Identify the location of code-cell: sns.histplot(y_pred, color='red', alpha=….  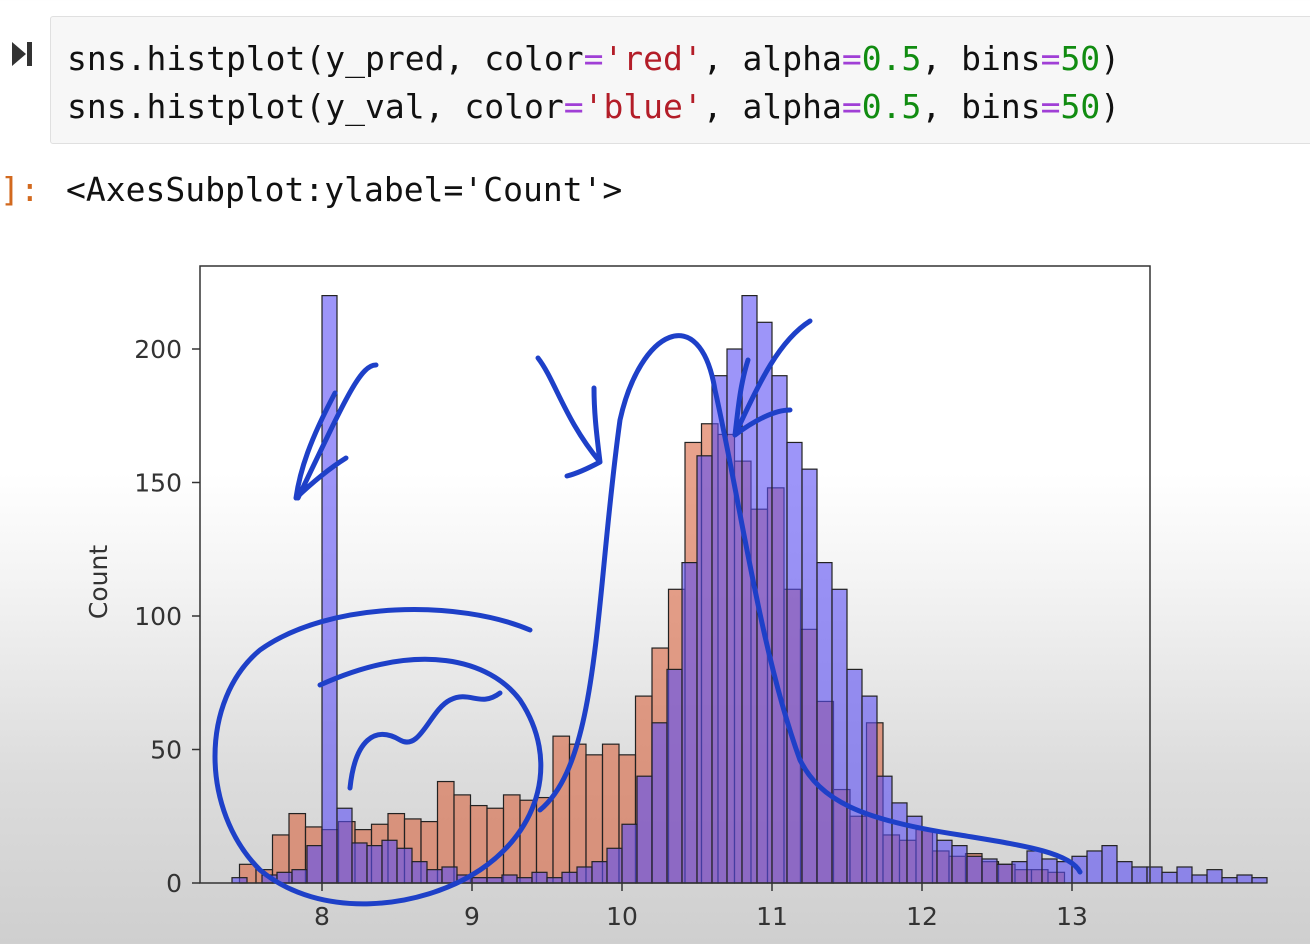
(680, 80).